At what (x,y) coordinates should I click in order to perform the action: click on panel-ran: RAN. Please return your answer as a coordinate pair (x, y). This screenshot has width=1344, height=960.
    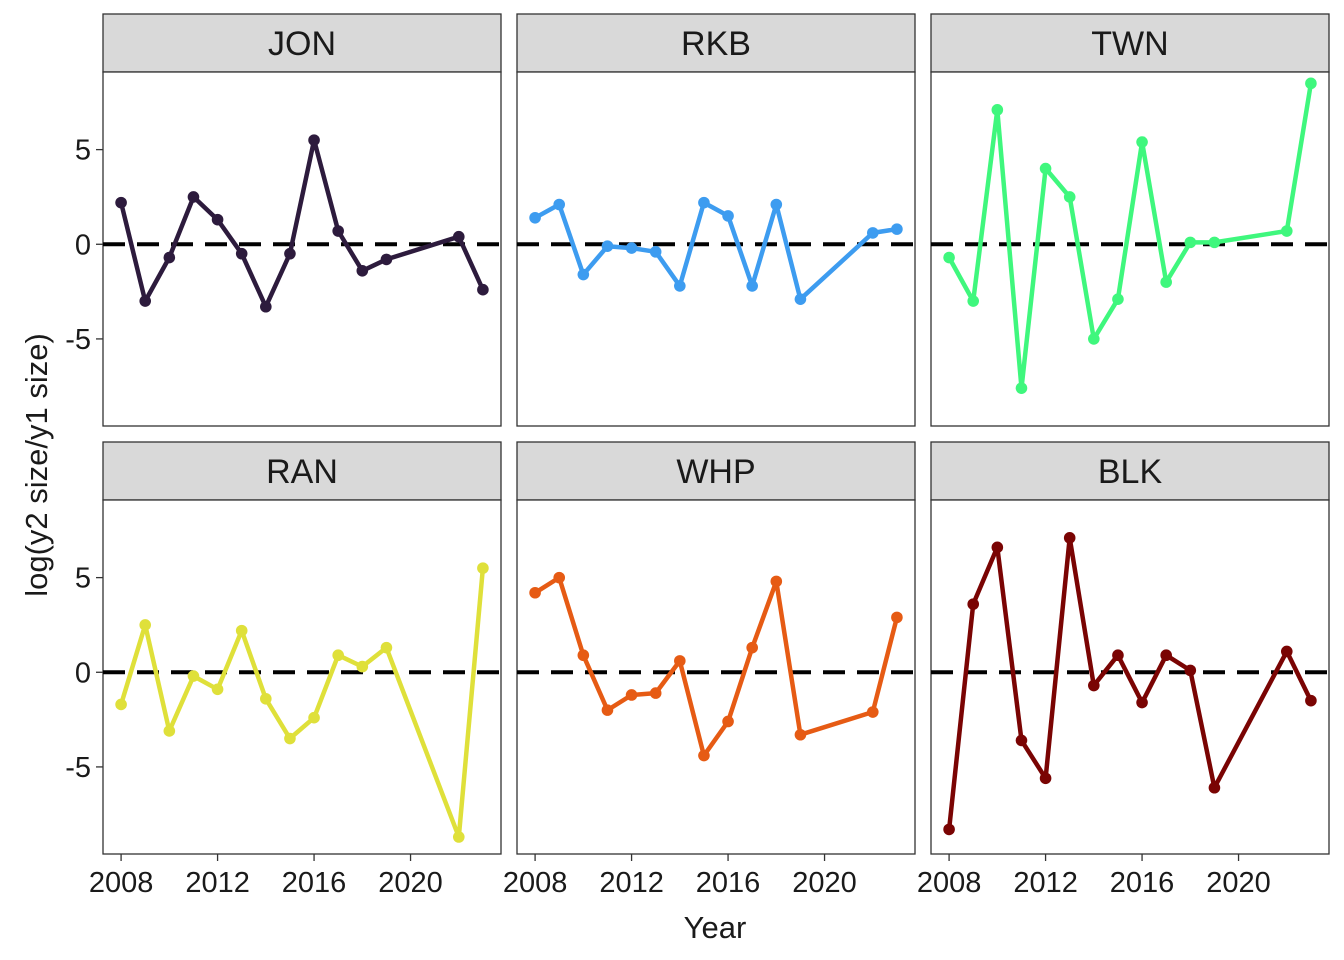
    Looking at the image, I should click on (302, 648).